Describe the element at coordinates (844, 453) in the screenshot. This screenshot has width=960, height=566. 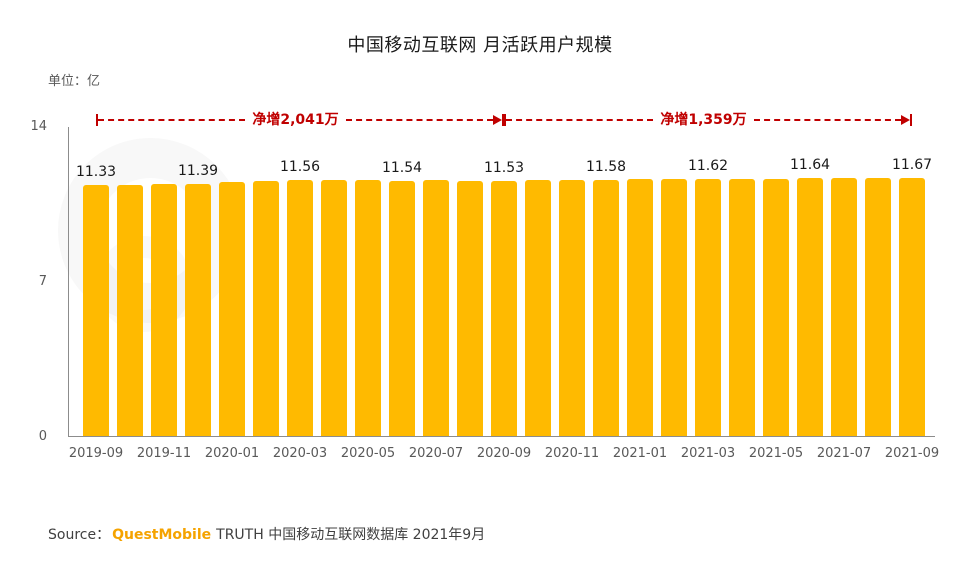
I see `x-axis-tick-label: 2021-07` at that location.